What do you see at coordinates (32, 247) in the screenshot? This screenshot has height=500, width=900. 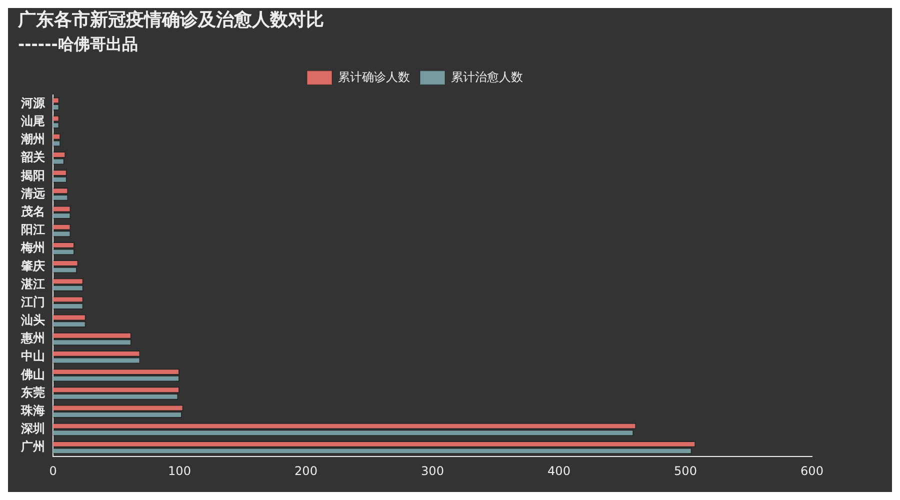 I see `y-tick-label: 梅州` at bounding box center [32, 247].